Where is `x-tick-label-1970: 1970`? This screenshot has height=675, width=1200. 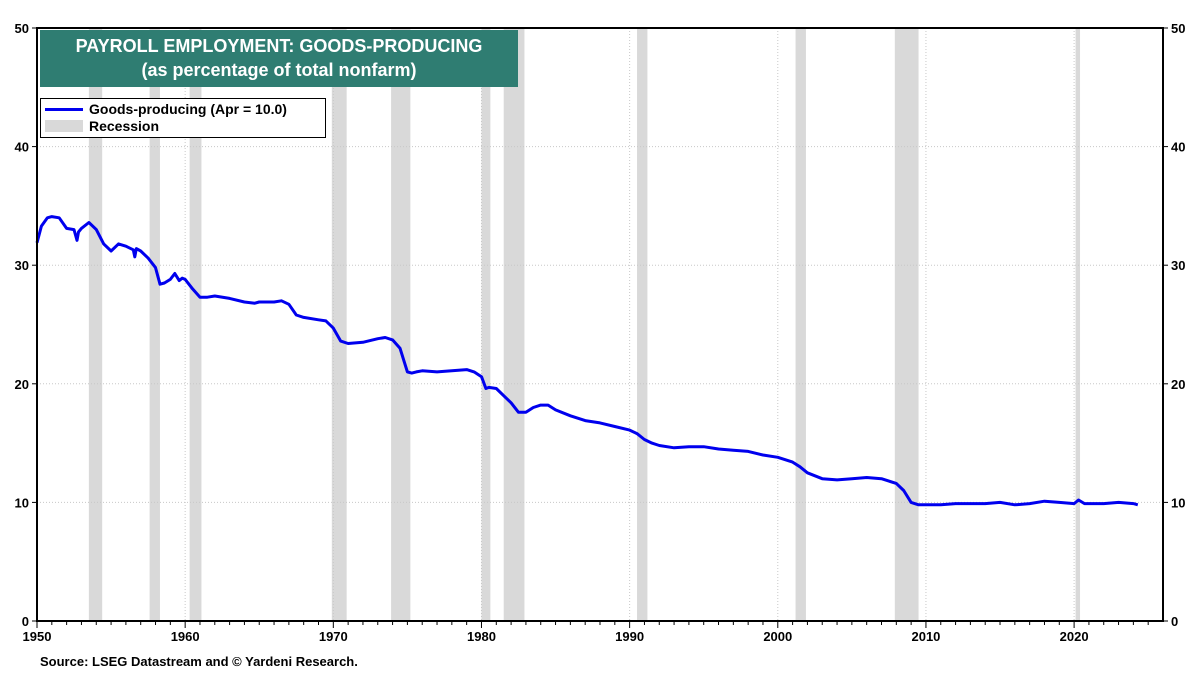 x-tick-label-1970: 1970 is located at coordinates (333, 636).